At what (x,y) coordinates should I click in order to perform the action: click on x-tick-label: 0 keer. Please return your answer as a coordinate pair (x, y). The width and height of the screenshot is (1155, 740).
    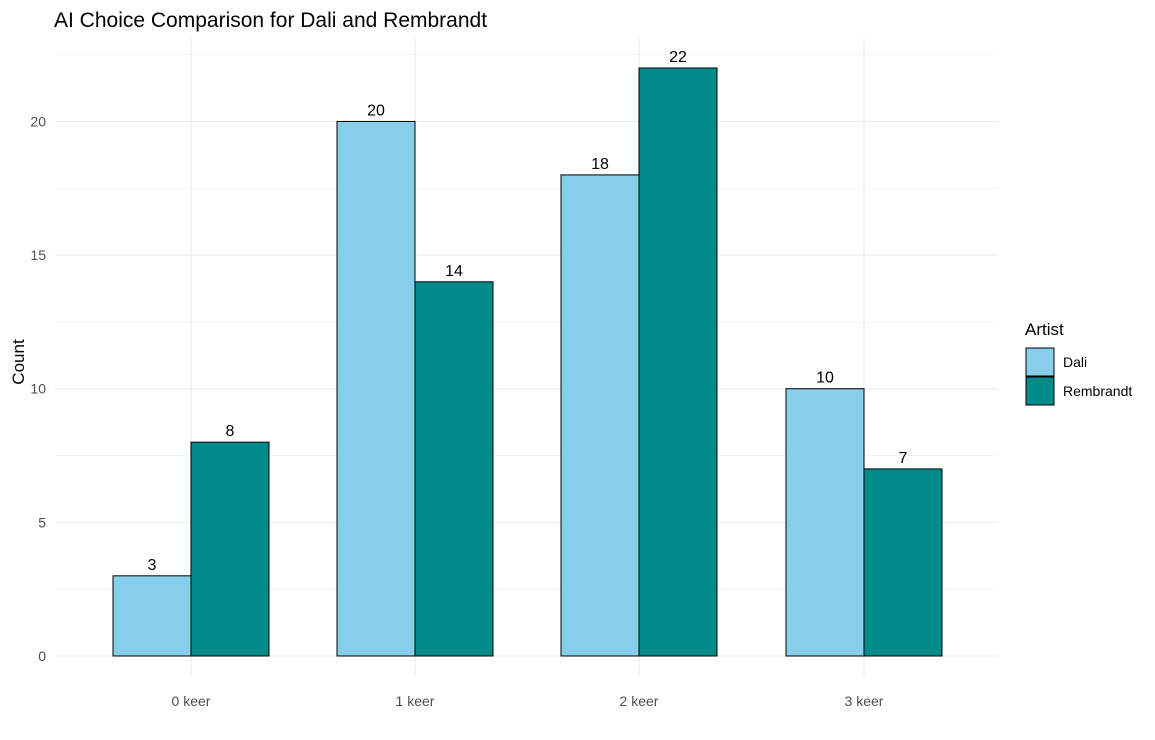
    Looking at the image, I should click on (191, 701).